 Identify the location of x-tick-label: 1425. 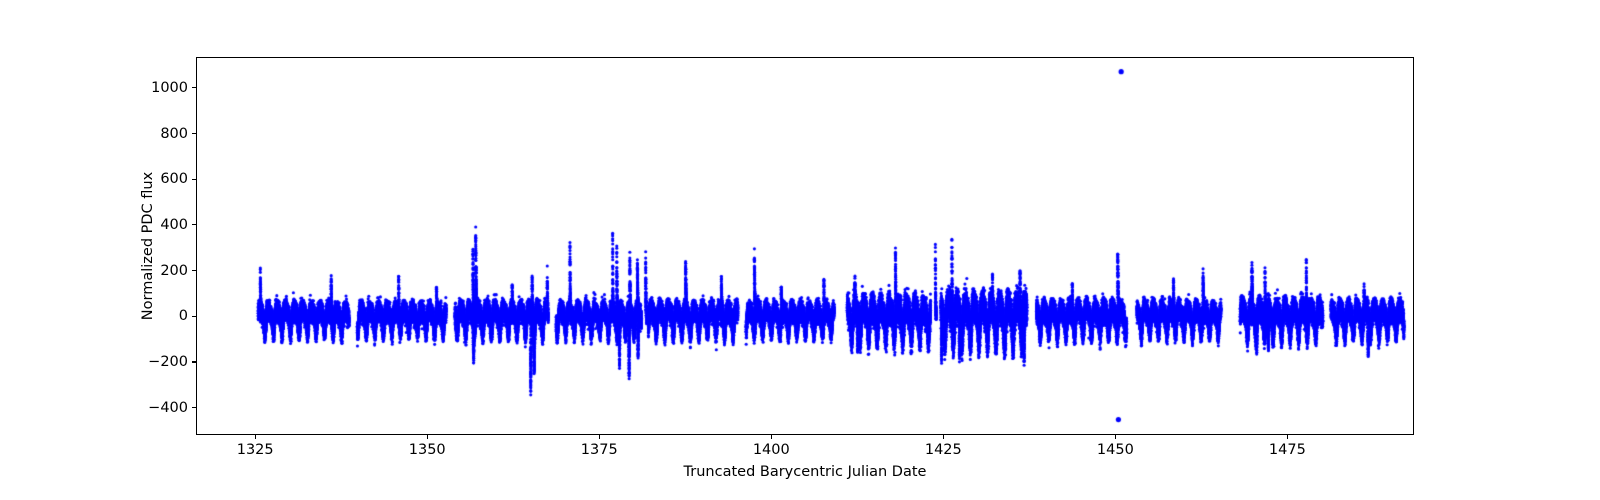
(943, 450).